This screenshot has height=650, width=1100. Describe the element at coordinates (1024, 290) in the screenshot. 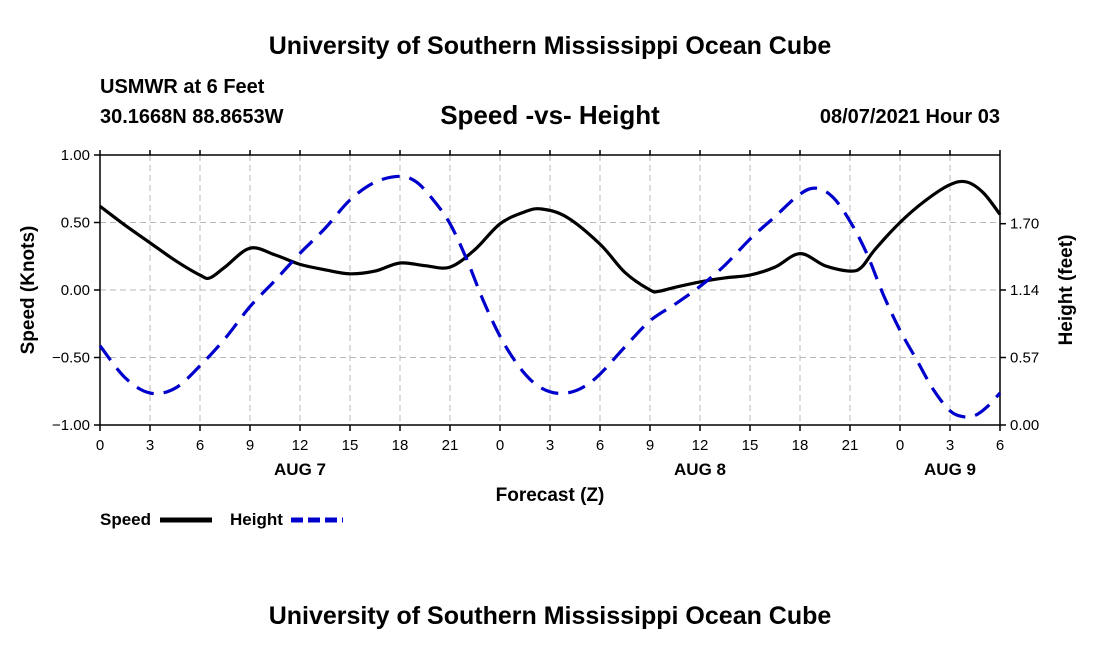

I see `y-tick-label-right: 1.14` at that location.